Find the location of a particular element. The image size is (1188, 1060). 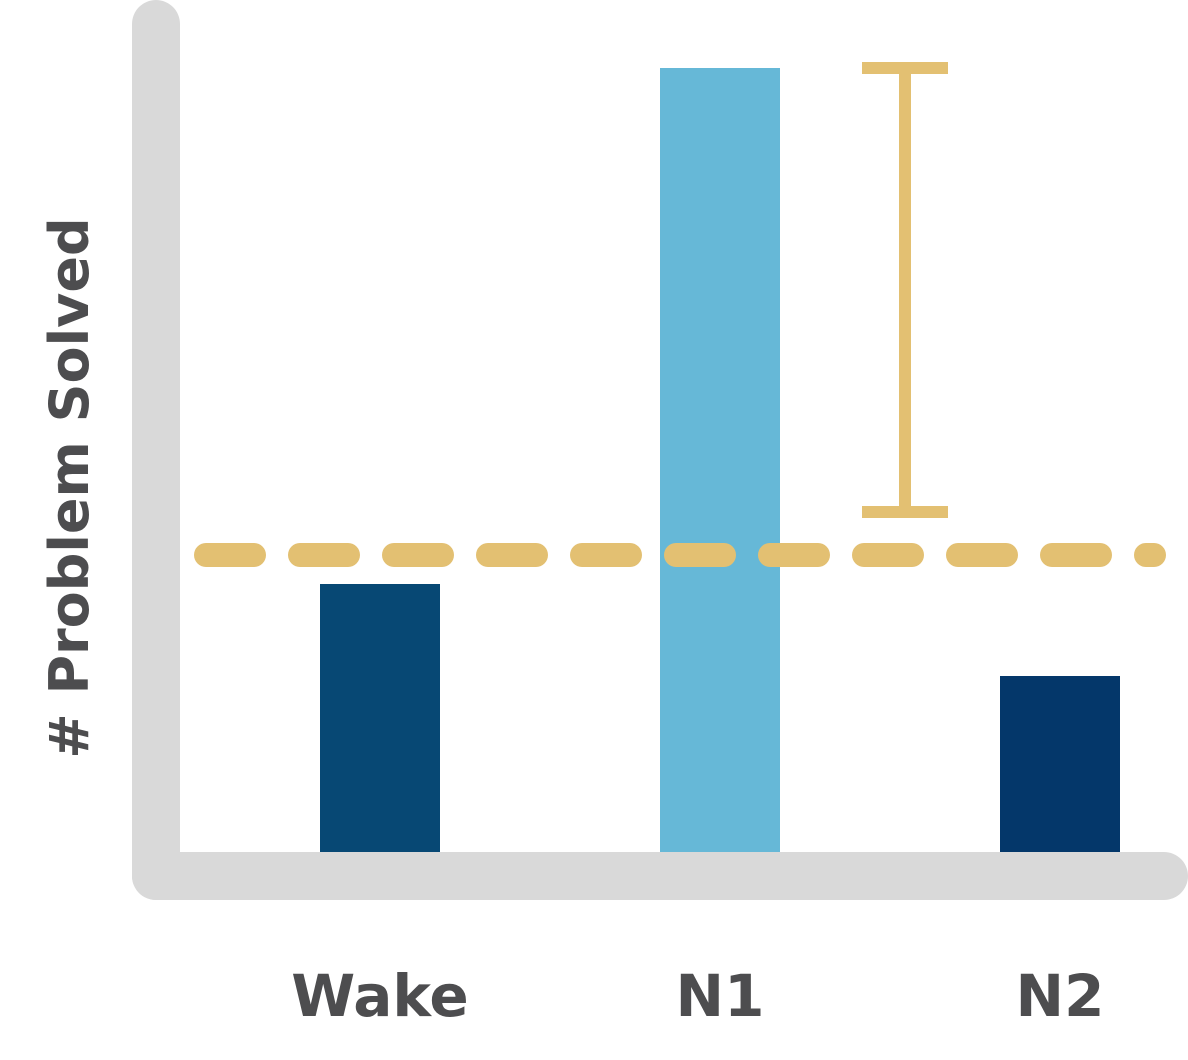

x-tick-label-n1: N1 is located at coordinates (720, 996).